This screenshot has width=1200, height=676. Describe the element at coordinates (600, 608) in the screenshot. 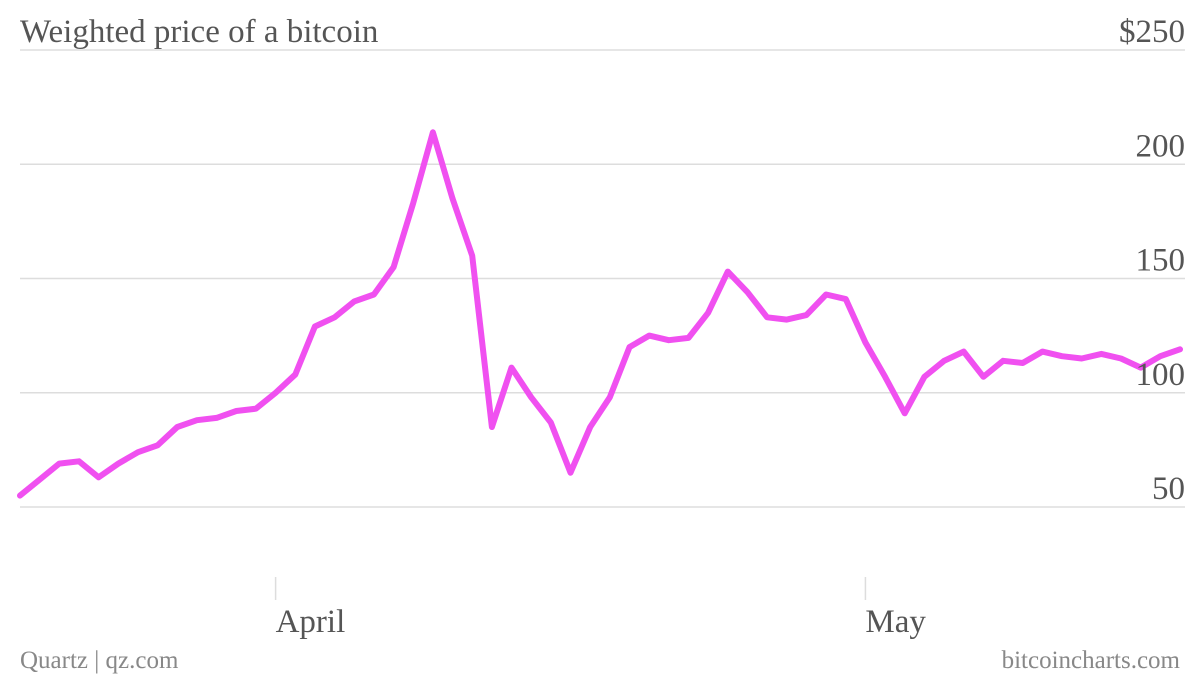

I see `x-axis-ticks: April May` at that location.